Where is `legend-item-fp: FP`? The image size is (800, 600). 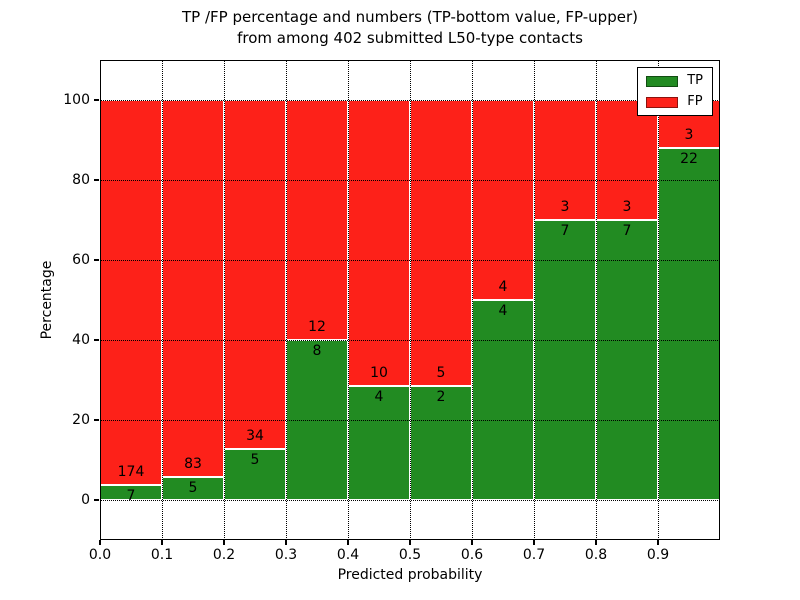
legend-item-fp: FP is located at coordinates (674, 102).